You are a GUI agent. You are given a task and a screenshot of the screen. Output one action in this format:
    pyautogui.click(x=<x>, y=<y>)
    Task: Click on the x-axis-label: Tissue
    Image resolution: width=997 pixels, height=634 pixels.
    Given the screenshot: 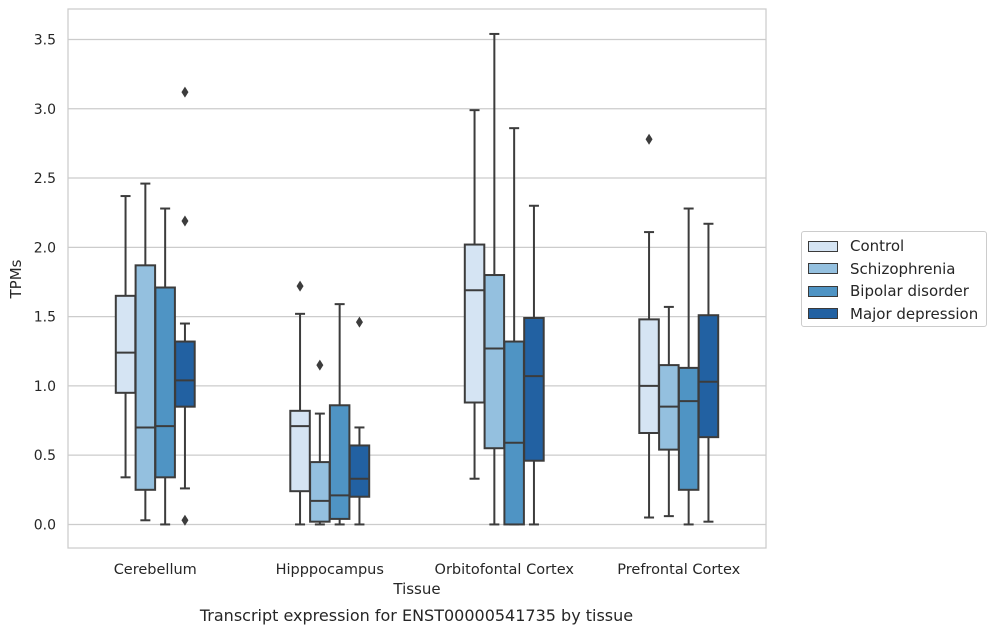 What is the action you would take?
    pyautogui.click(x=416, y=589)
    